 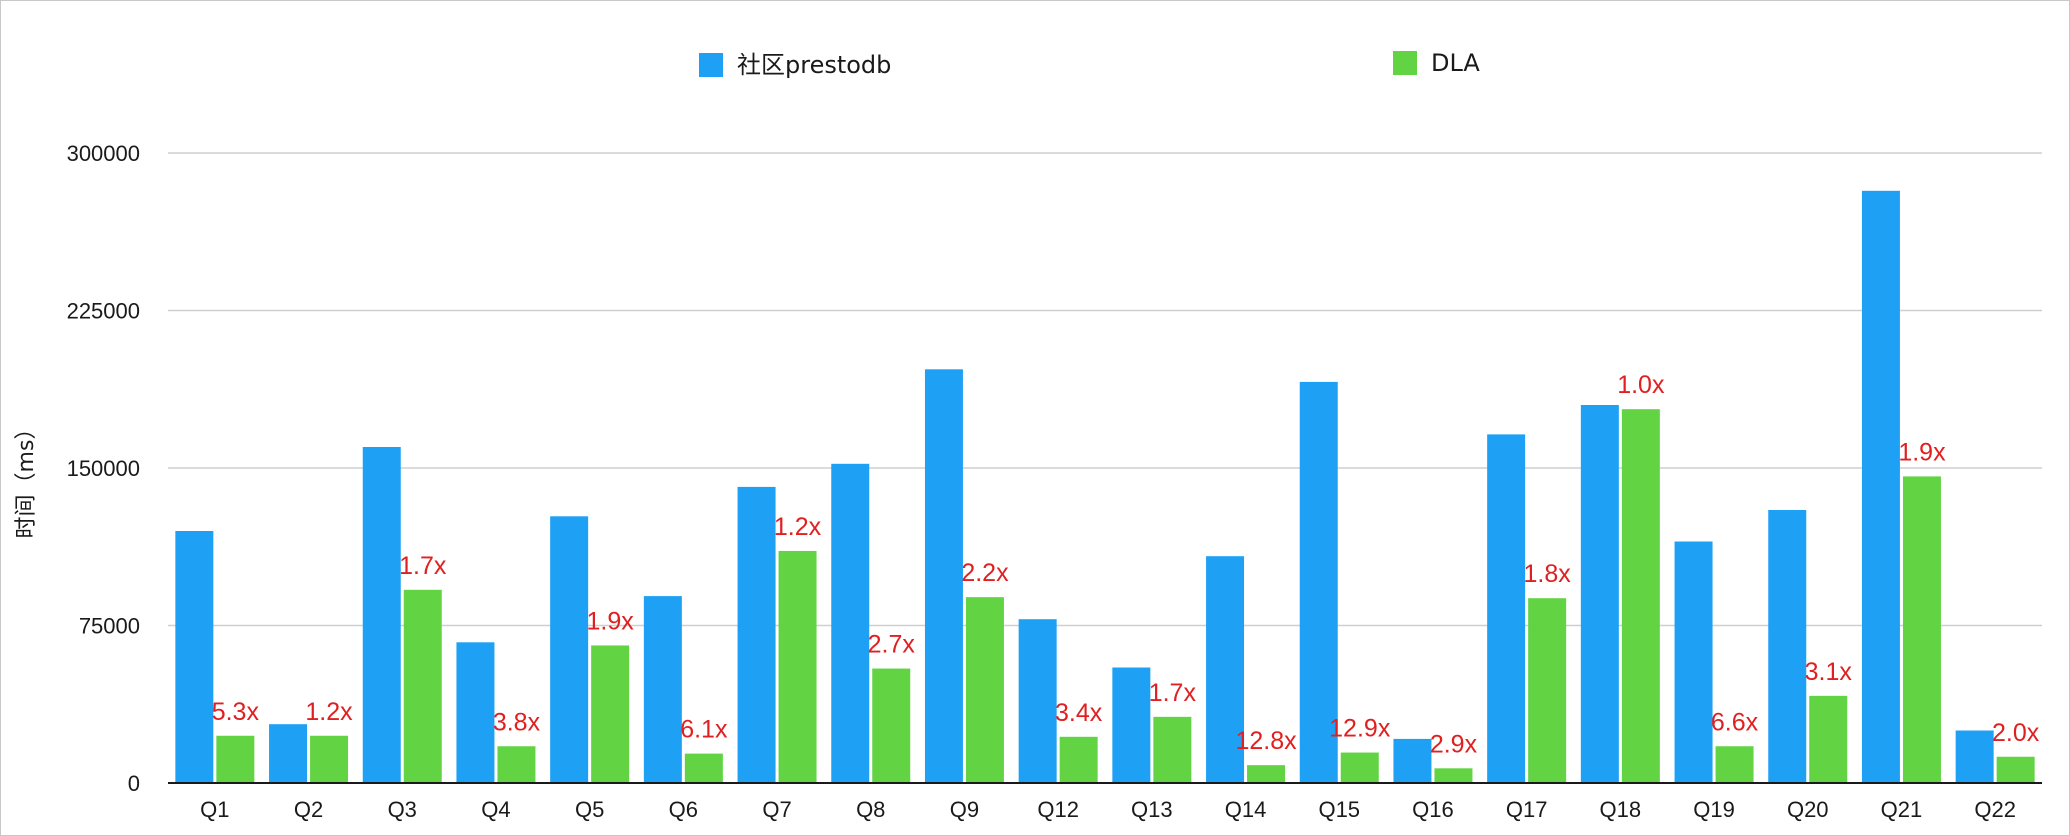 What do you see at coordinates (1079, 713) in the screenshot?
I see `ratio-label: 3.4x` at bounding box center [1079, 713].